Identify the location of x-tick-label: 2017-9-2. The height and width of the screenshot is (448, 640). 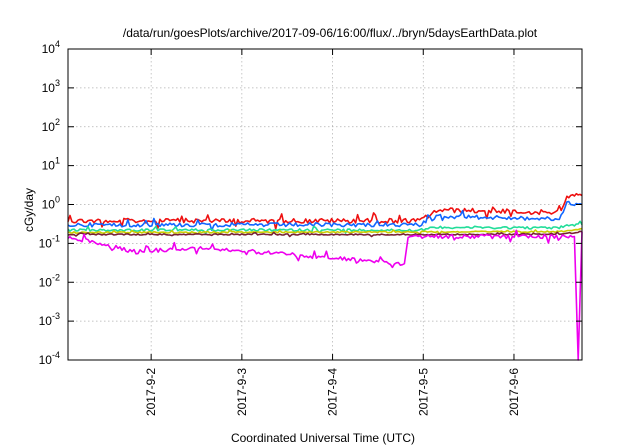
(151, 392).